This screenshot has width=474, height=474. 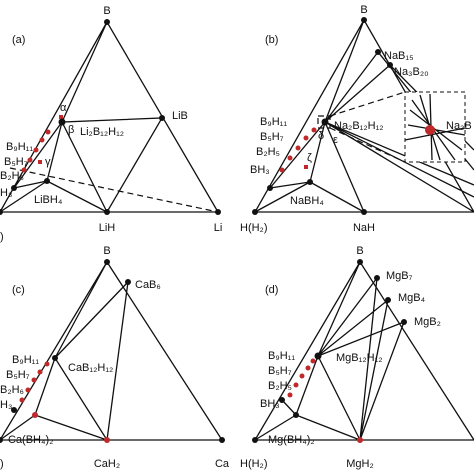 I want to click on phase-label: NaH, so click(x=364, y=228).